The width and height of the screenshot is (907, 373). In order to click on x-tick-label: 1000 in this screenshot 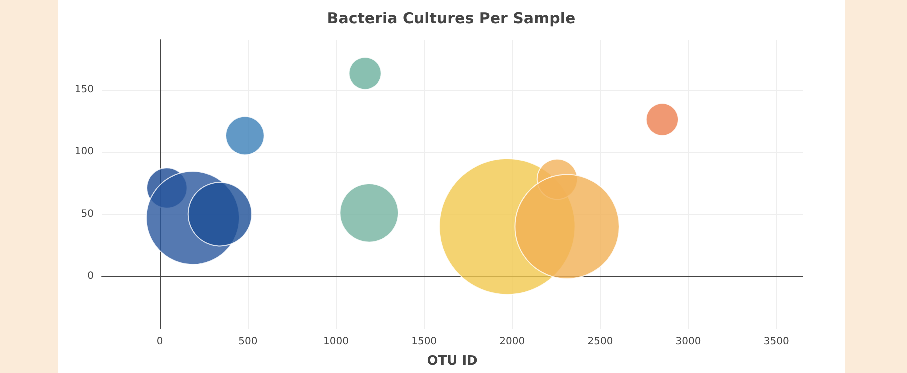, I will do `click(336, 342)`.